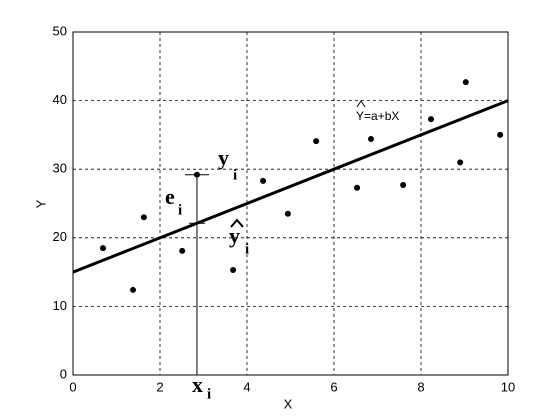 This screenshot has width=560, height=420. Describe the element at coordinates (333, 386) in the screenshot. I see `x-tick-label: 6` at that location.